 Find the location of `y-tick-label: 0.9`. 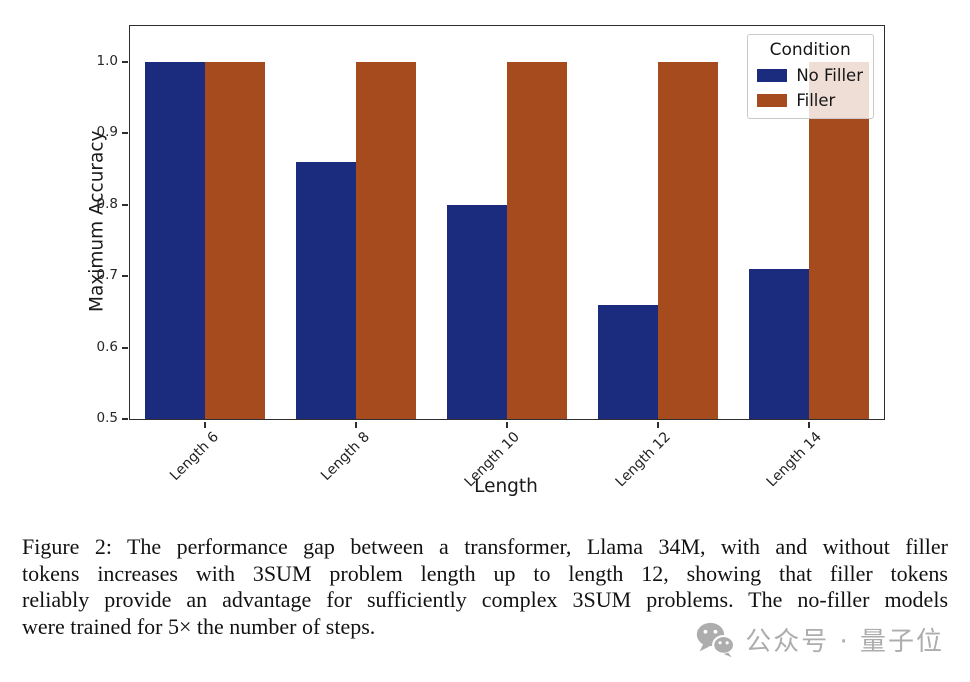

y-tick-label: 0.9 is located at coordinates (107, 132).